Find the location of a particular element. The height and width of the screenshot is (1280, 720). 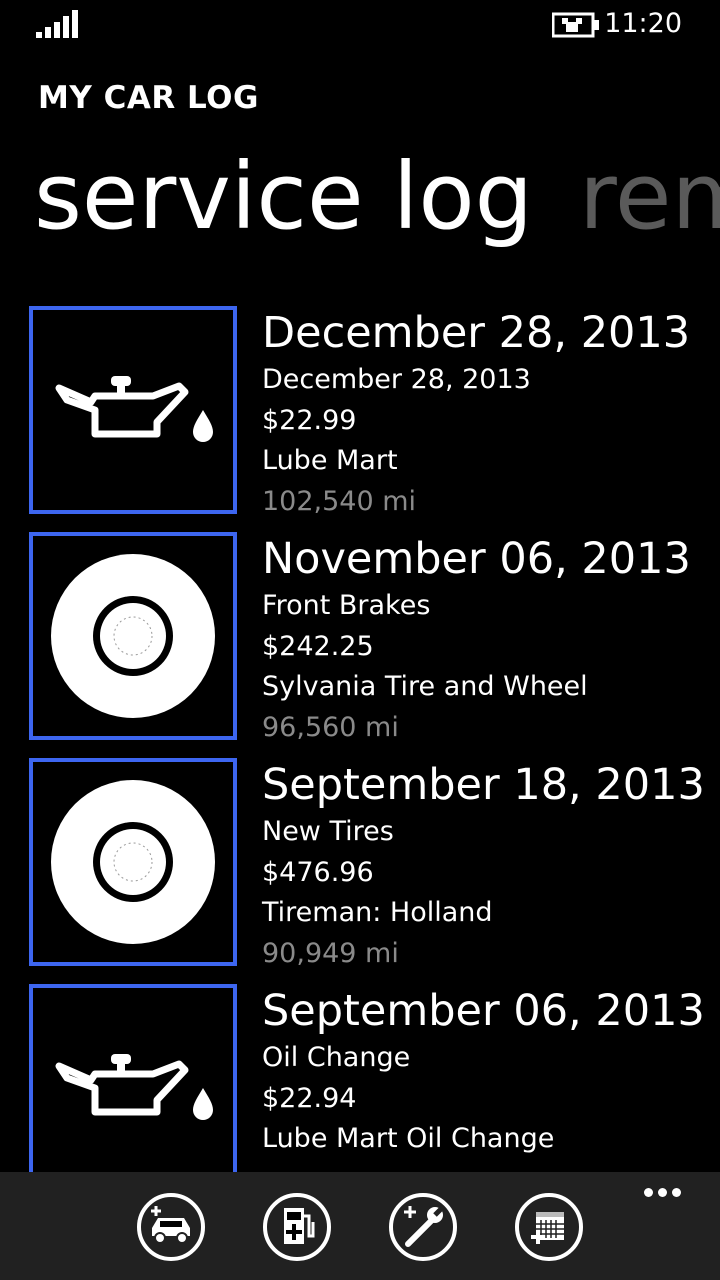

entry-cost: $22.94 is located at coordinates (309, 1098).